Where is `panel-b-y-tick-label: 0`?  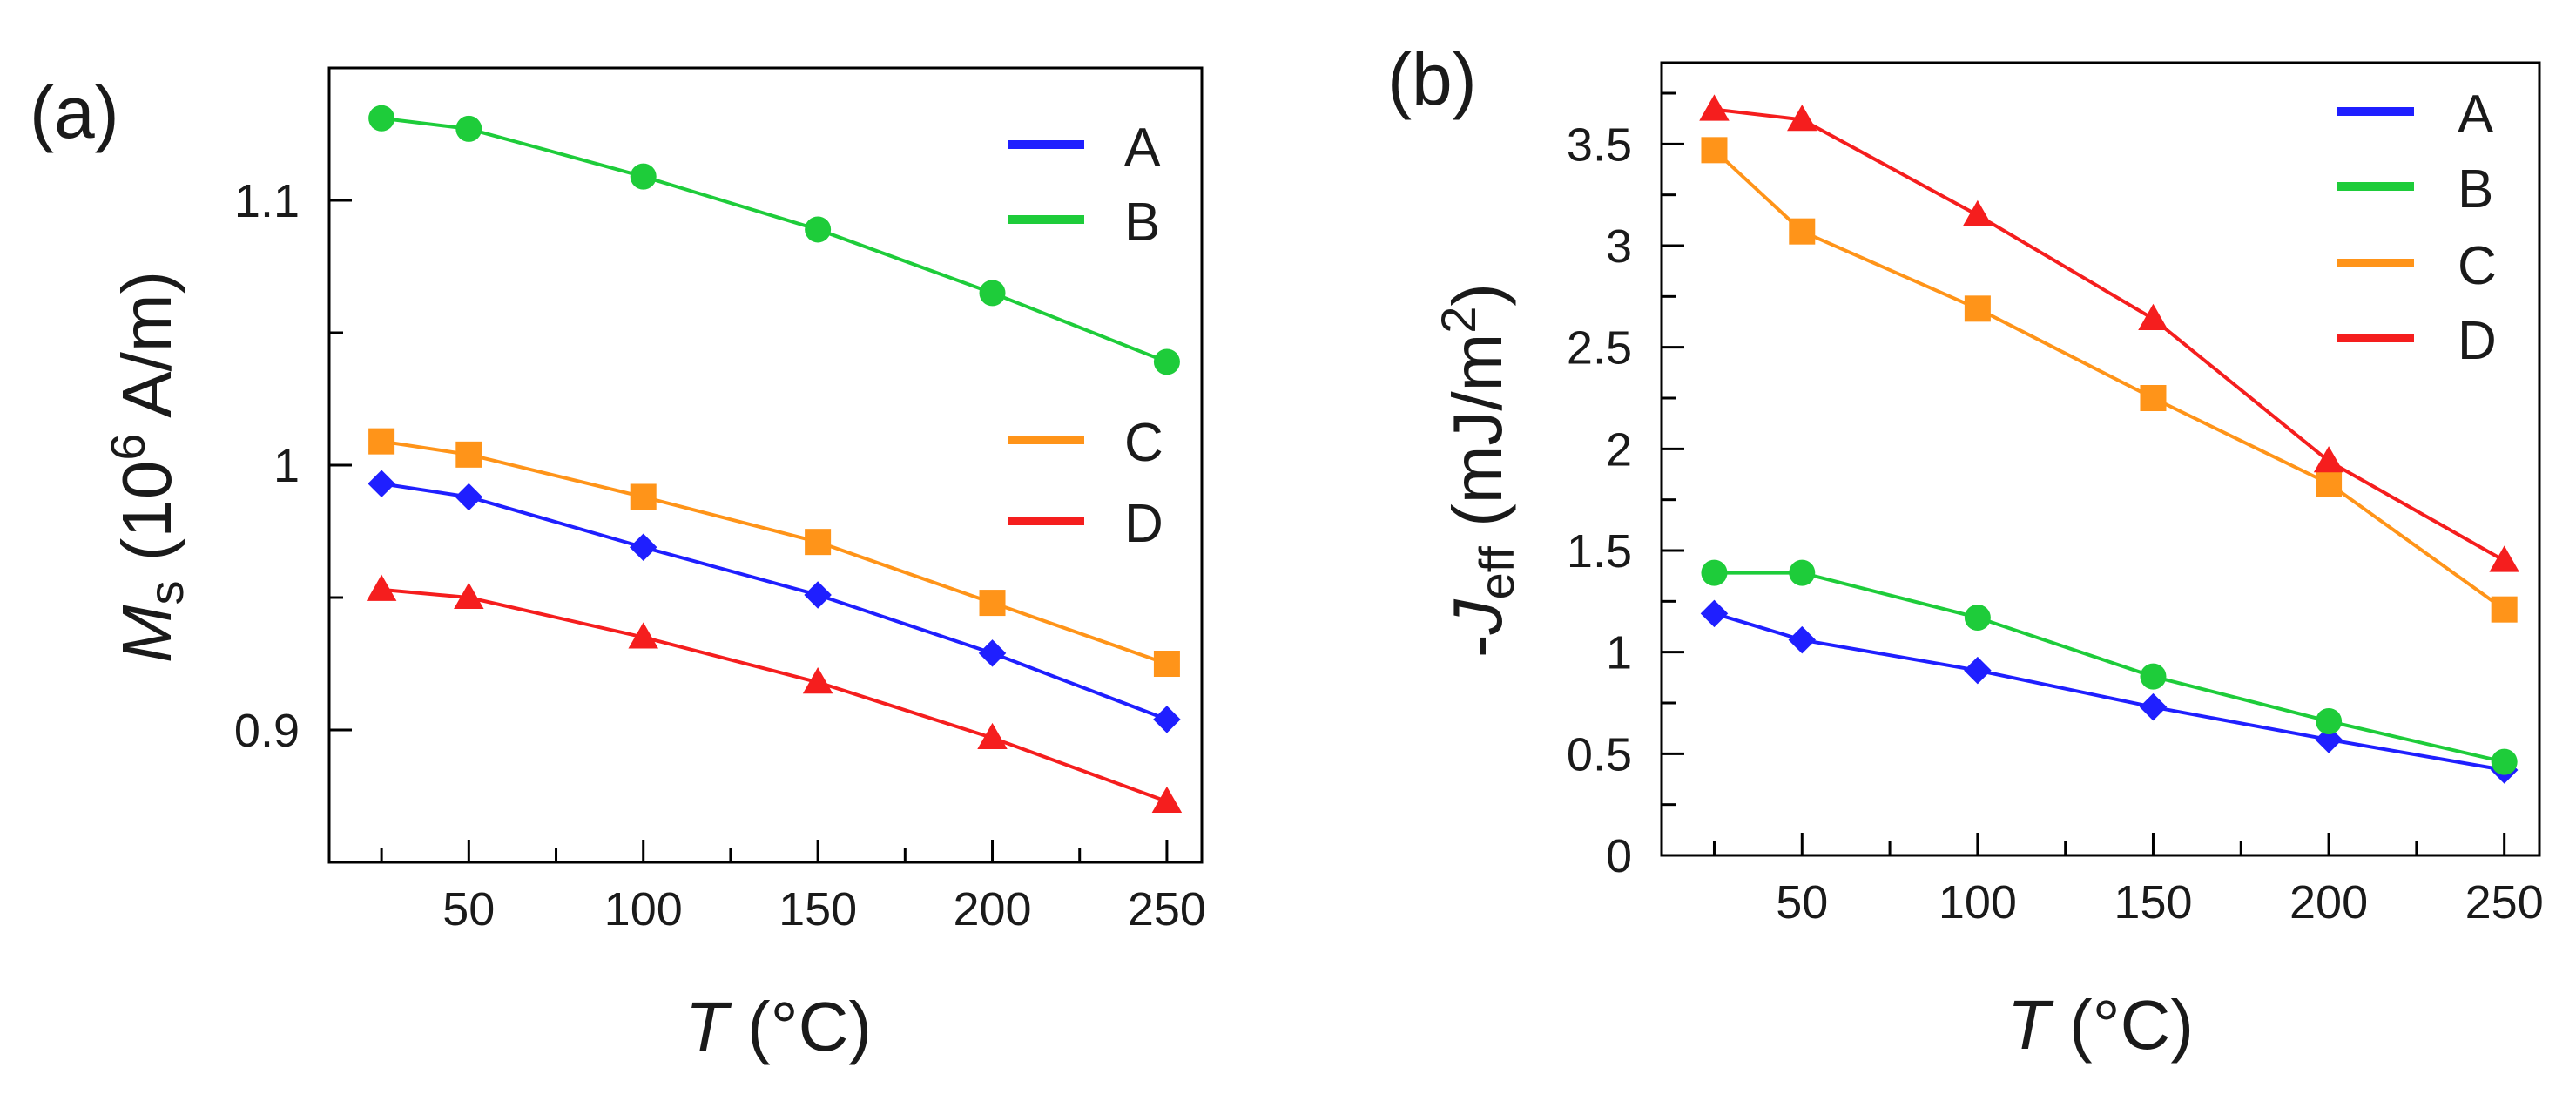 panel-b-y-tick-label: 0 is located at coordinates (1619, 856).